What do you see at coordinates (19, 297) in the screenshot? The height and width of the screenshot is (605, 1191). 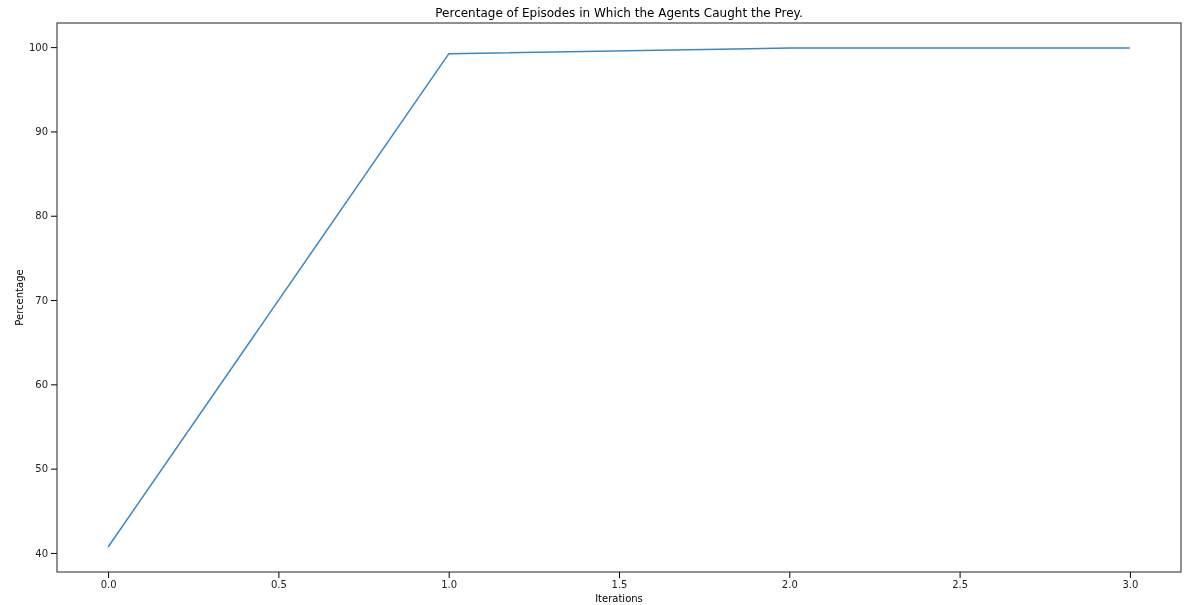 I see `y-axis-title: Percentage` at bounding box center [19, 297].